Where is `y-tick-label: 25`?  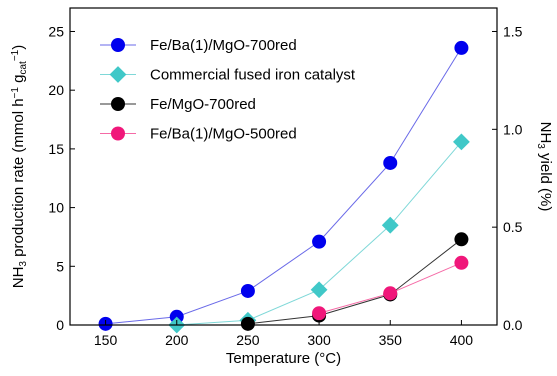
y-tick-label: 25 is located at coordinates (56, 31).